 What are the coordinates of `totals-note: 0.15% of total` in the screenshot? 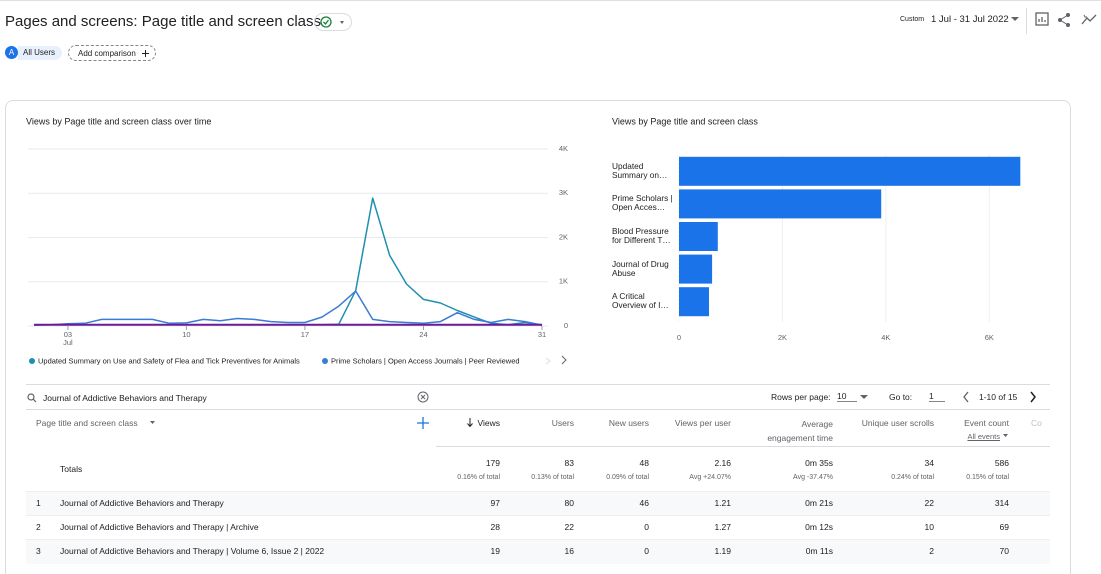 It's located at (987, 477).